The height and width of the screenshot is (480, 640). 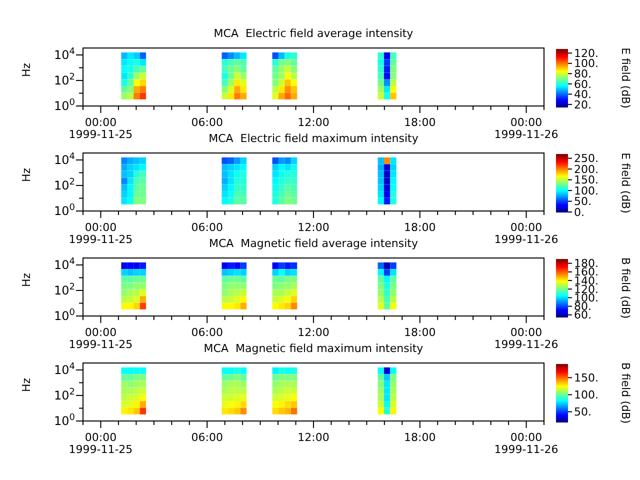 What do you see at coordinates (586, 159) in the screenshot?
I see `color-bar-label: 250.` at bounding box center [586, 159].